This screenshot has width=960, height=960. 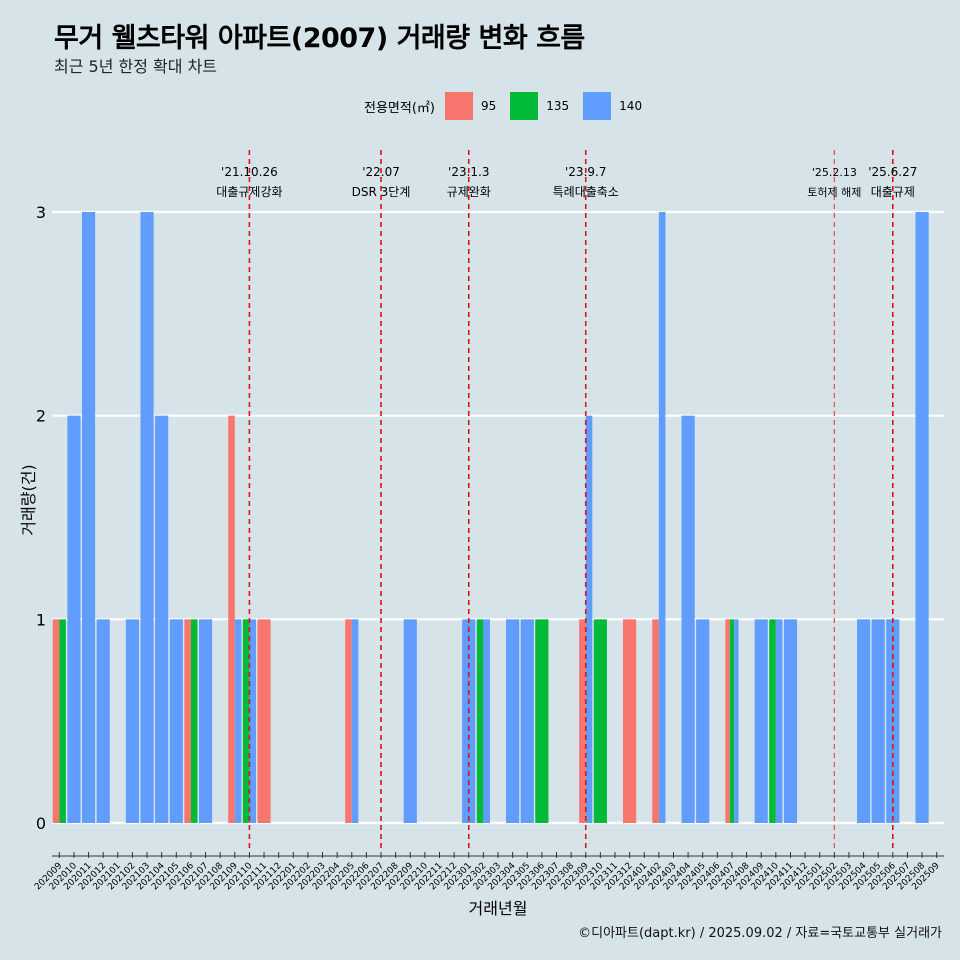 I want to click on legend-item-95: 95, so click(x=472, y=106).